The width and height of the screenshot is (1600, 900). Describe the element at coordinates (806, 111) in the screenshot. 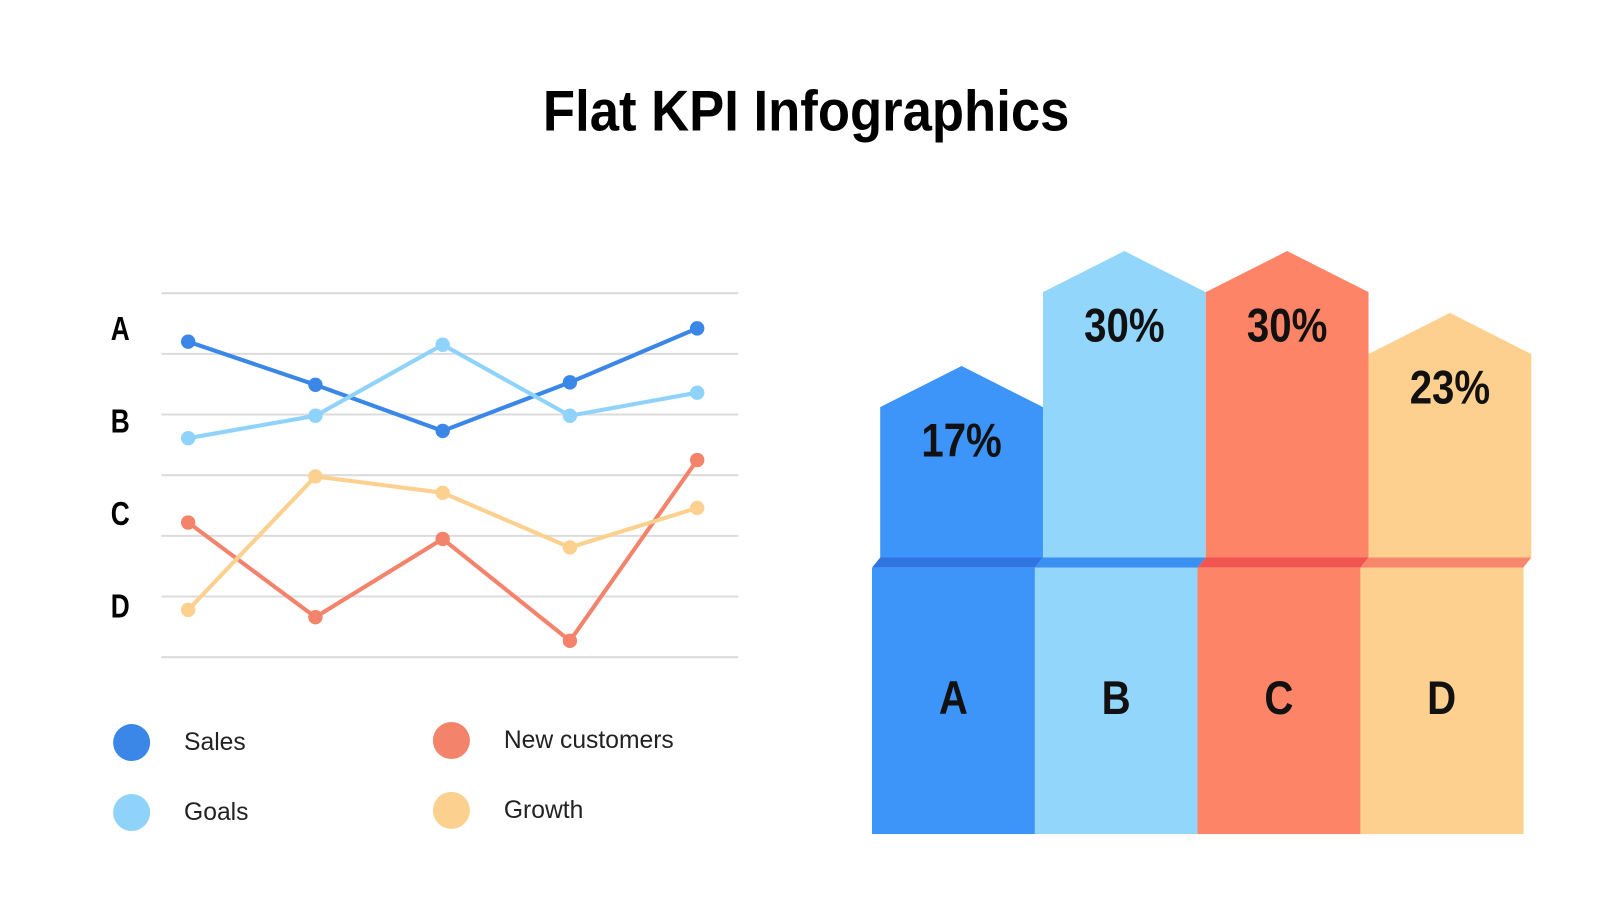

I see `title: Flat KPI Infographics` at that location.